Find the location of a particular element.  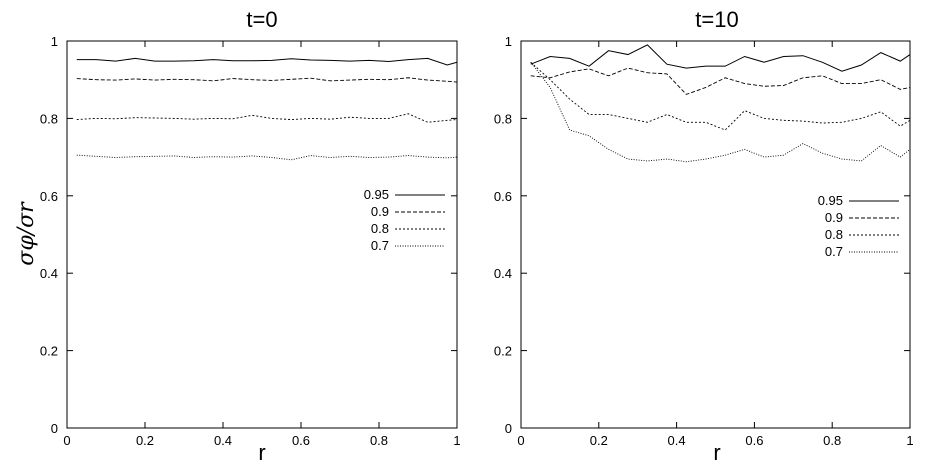

chart-title-t10: t=10 is located at coordinates (716, 19).